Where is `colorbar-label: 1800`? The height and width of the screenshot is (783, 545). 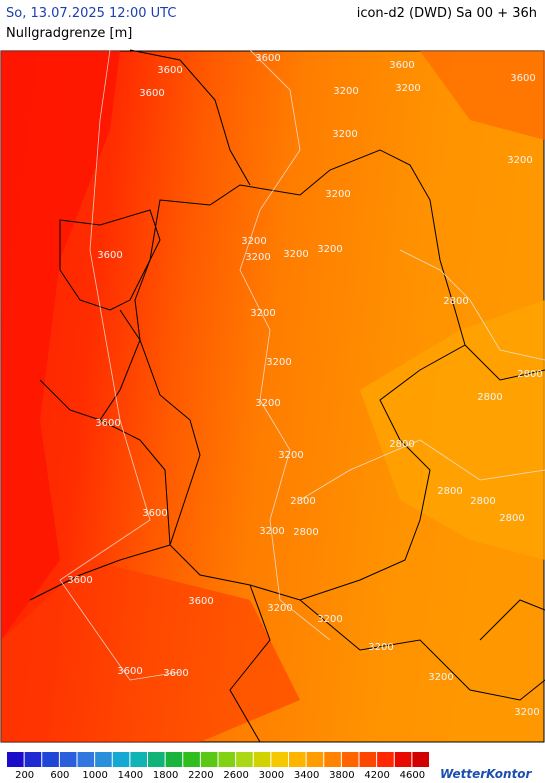
colorbar-label: 1800 is located at coordinates (165, 775).